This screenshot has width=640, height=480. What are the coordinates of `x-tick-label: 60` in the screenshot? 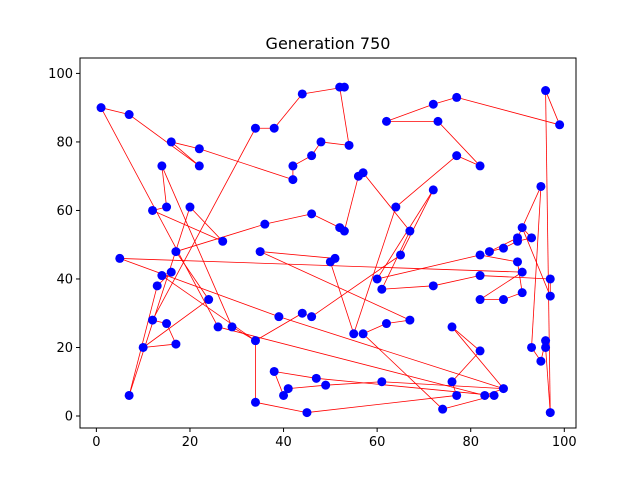 It's located at (377, 442).